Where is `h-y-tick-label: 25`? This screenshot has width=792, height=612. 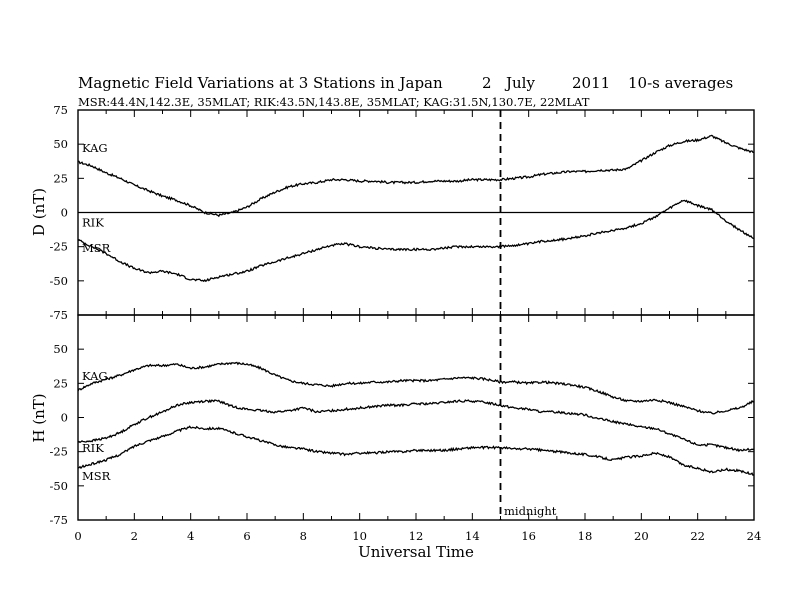
h-y-tick-label: 25 is located at coordinates (60, 383).